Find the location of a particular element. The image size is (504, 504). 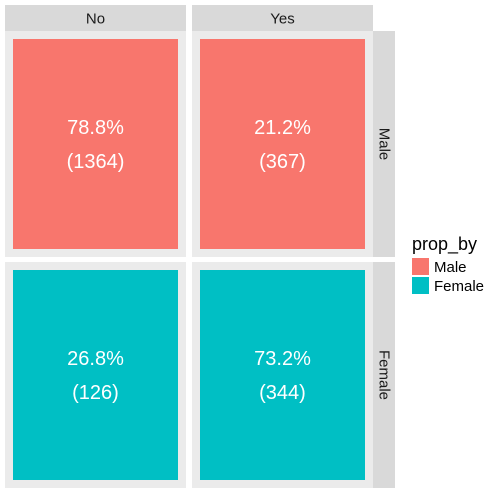

legend-entry-female: Female is located at coordinates (448, 286).